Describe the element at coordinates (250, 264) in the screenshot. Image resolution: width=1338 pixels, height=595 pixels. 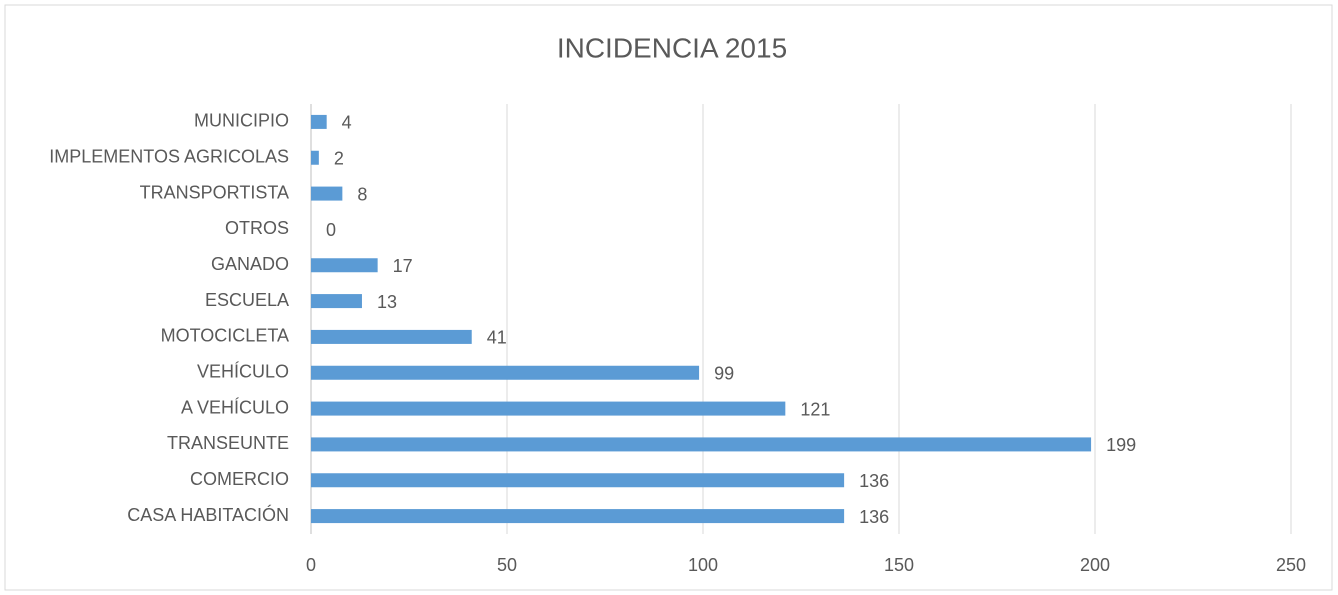
I see `y-tick-label: GANADO` at that location.